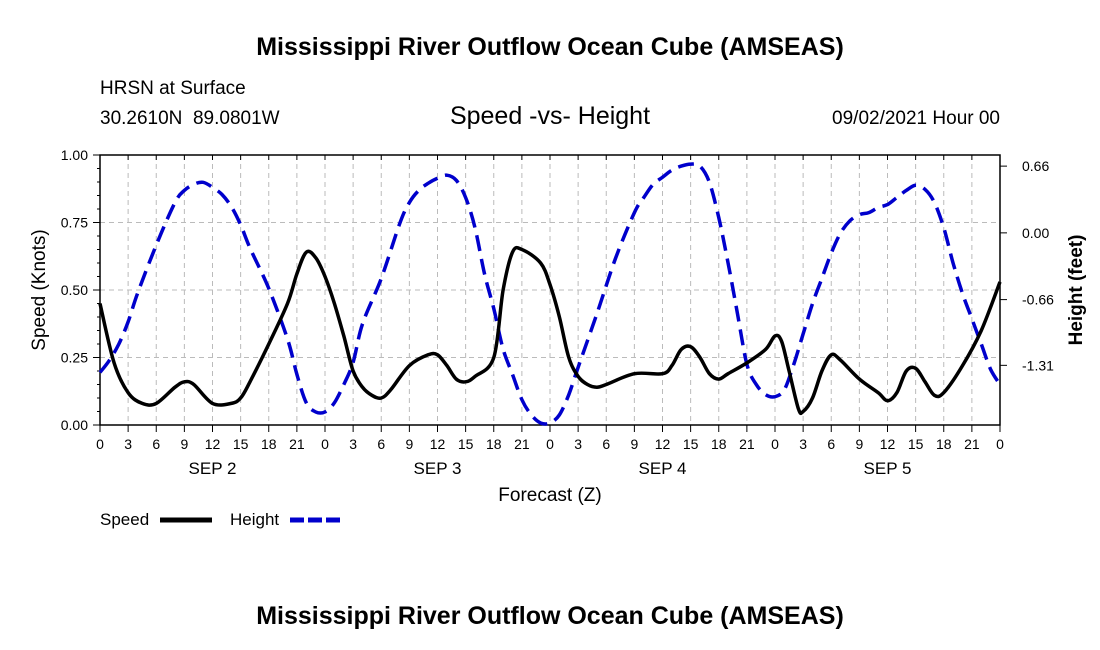  I want to click on day-label: SEP 4, so click(663, 468).